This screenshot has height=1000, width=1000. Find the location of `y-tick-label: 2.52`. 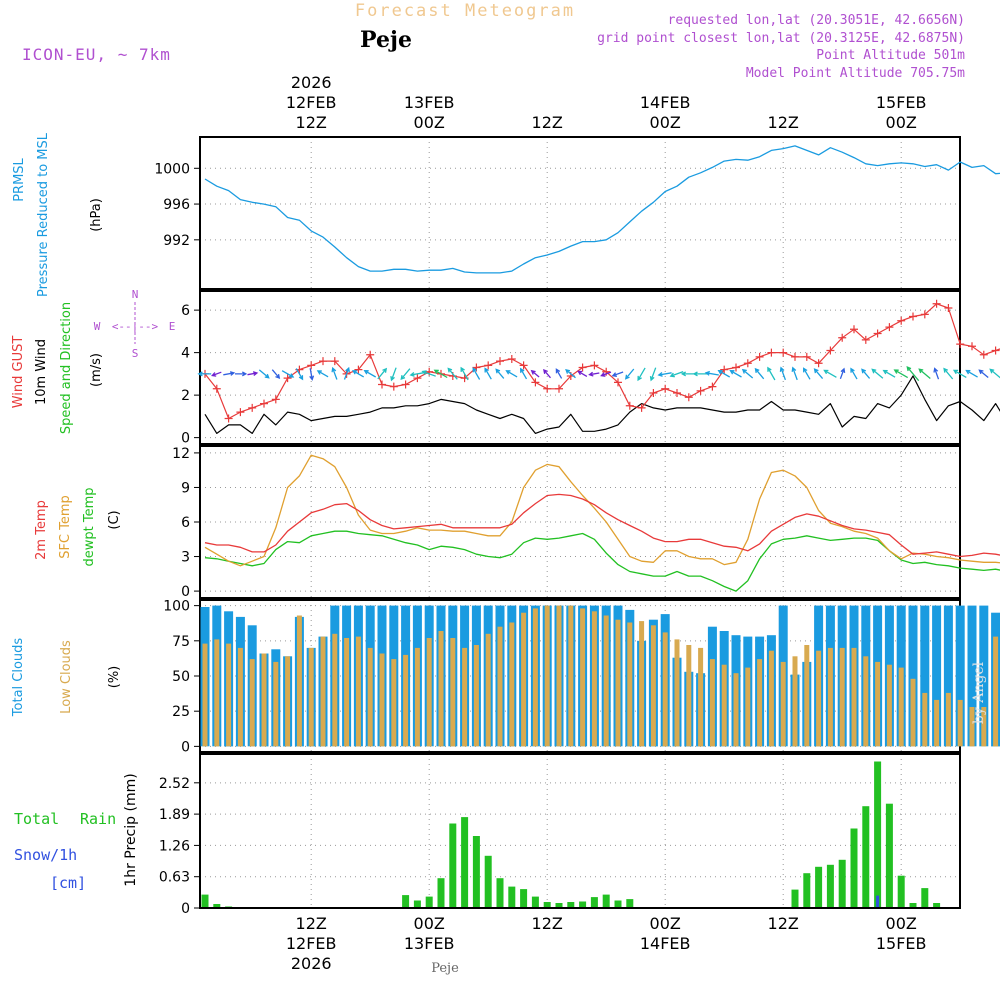

y-tick-label: 2.52 is located at coordinates (174, 784).